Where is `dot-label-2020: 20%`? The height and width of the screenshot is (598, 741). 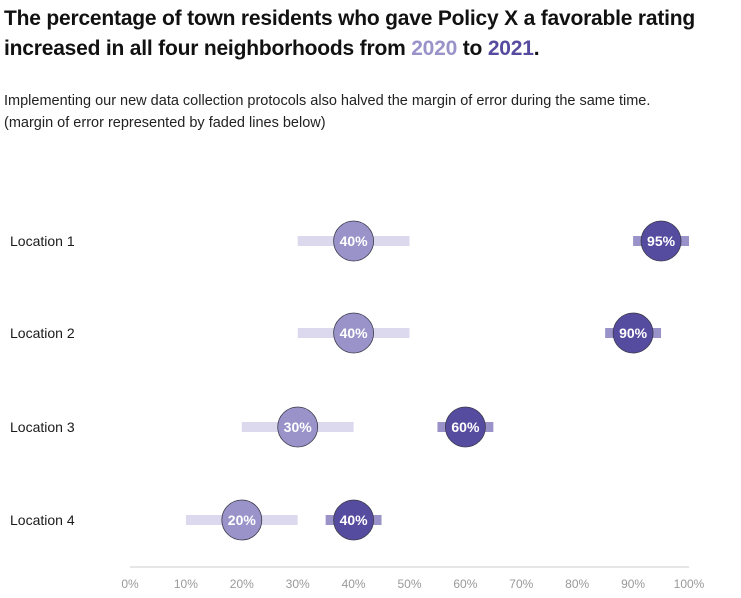 dot-label-2020: 20% is located at coordinates (242, 520).